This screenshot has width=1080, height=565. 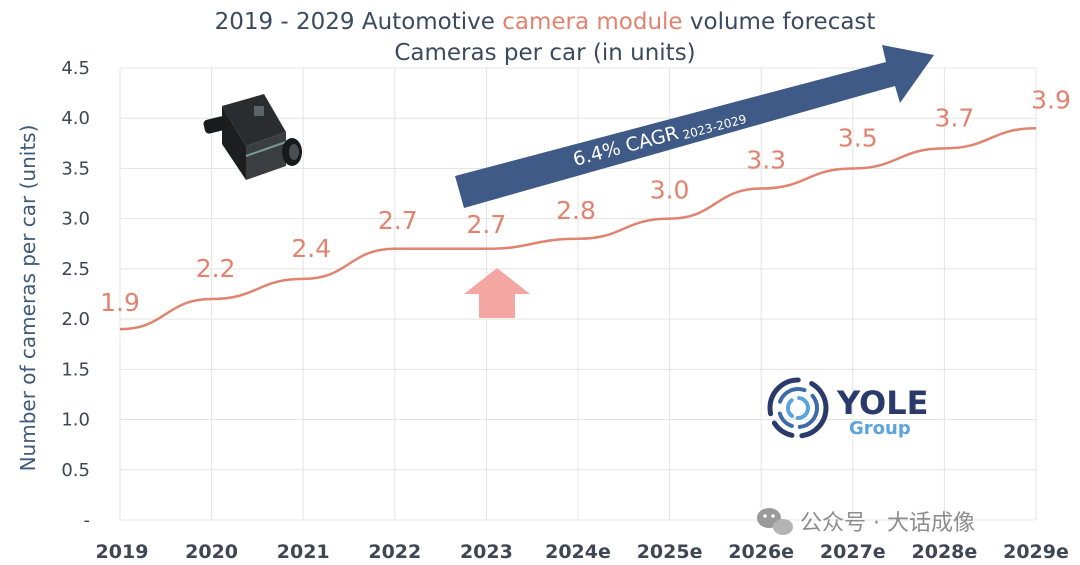 I want to click on x-tick-label: 2025e, so click(x=670, y=552).